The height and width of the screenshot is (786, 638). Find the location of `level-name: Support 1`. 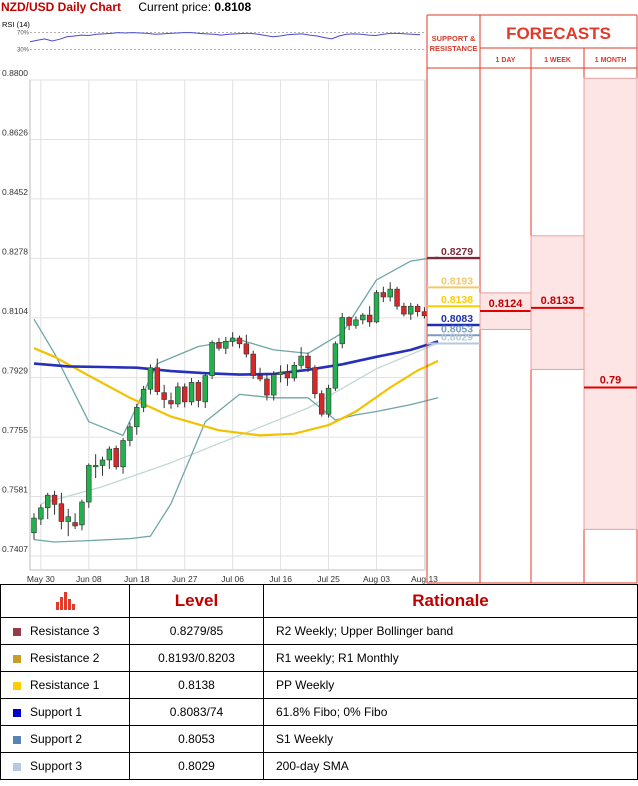

level-name: Support 1 is located at coordinates (56, 712).